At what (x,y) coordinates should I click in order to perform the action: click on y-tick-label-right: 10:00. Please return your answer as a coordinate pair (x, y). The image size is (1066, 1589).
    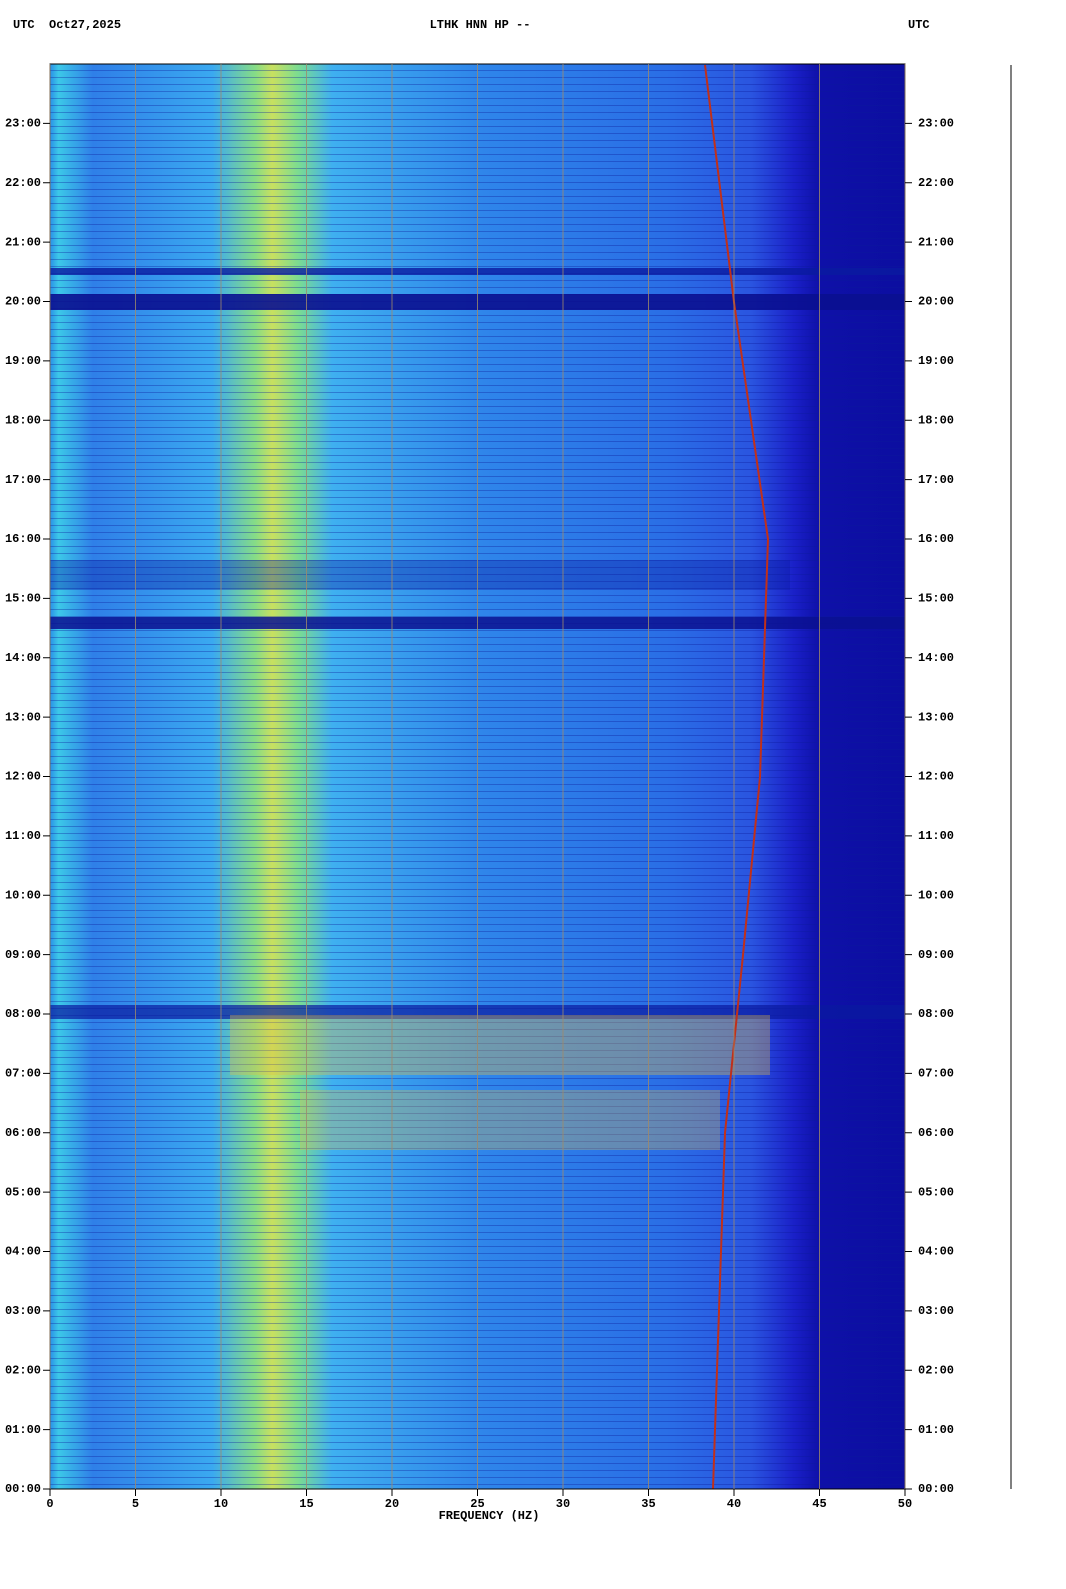
    Looking at the image, I should click on (936, 895).